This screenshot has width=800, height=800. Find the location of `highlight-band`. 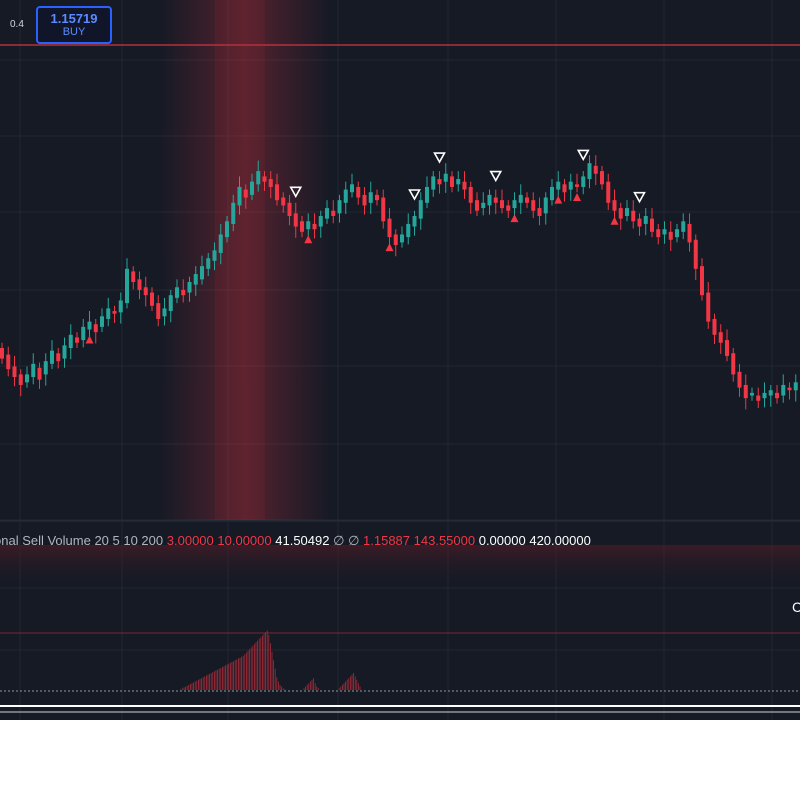

highlight-band is located at coordinates (245, 260).